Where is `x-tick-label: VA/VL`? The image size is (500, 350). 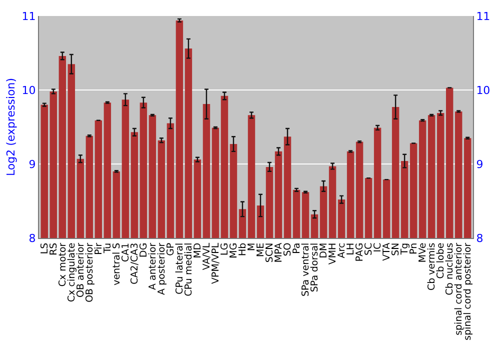
x-tick-label: VA/VL is located at coordinates (207, 256).